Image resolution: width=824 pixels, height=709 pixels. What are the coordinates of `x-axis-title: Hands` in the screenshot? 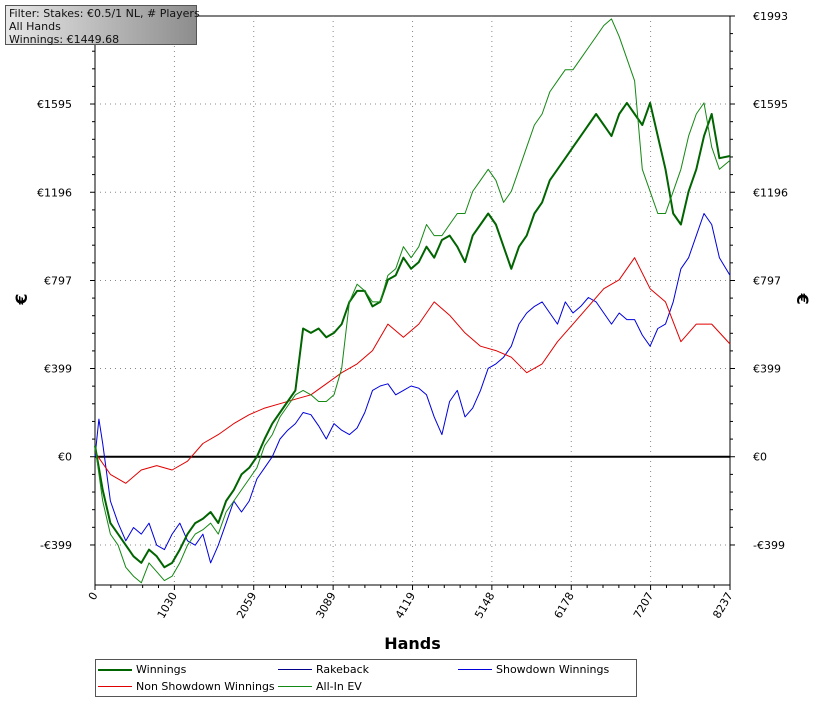 It's located at (412, 643).